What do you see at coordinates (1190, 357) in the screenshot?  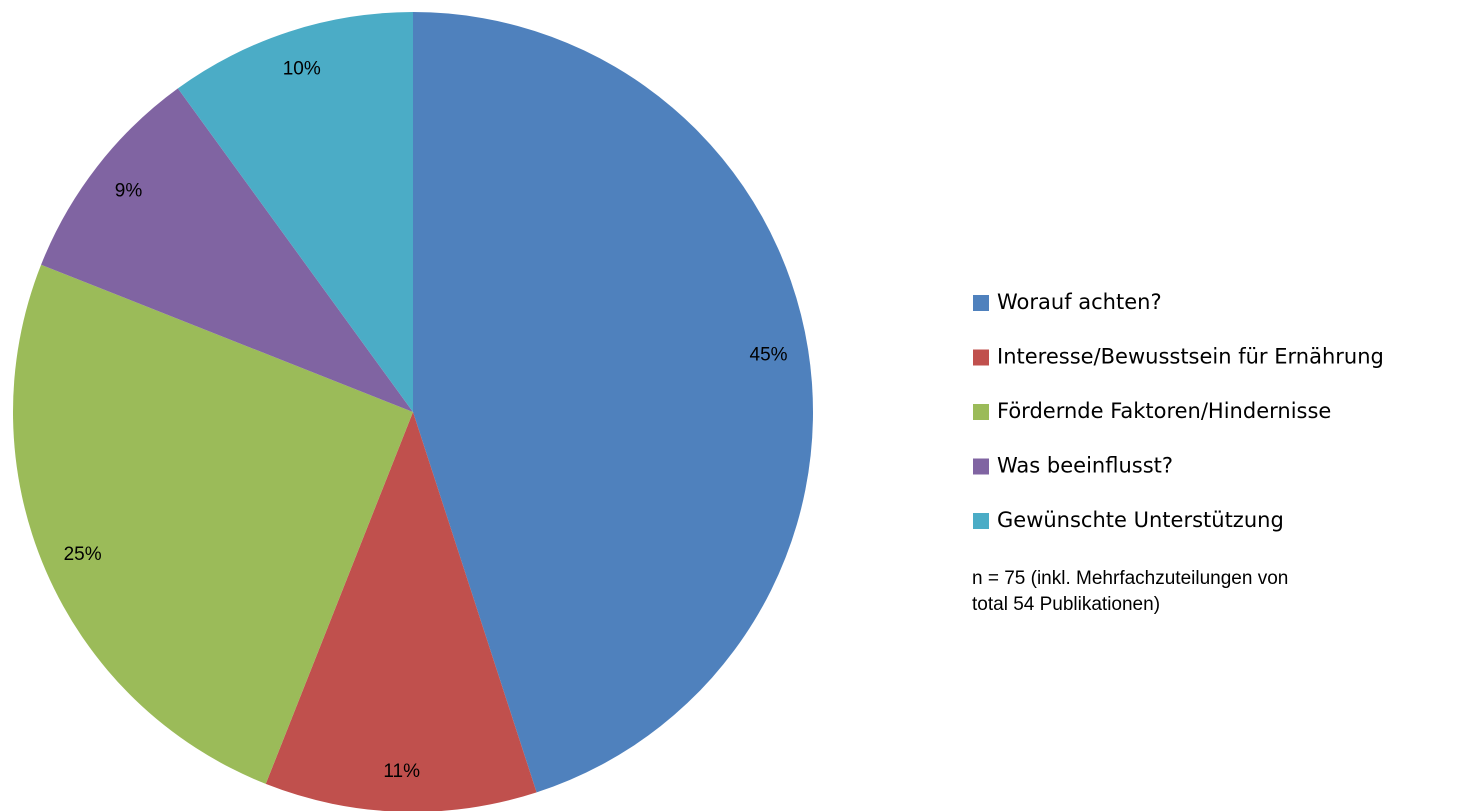 I see `legend-label: Interesse/Bewusstsein für Ernährung` at bounding box center [1190, 357].